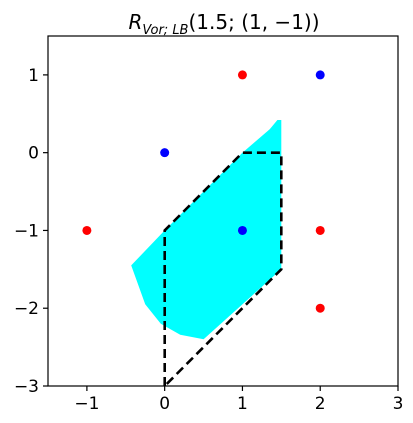 This screenshot has height=423, width=413. I want to click on x-tick-label-1: 0, so click(164, 404).